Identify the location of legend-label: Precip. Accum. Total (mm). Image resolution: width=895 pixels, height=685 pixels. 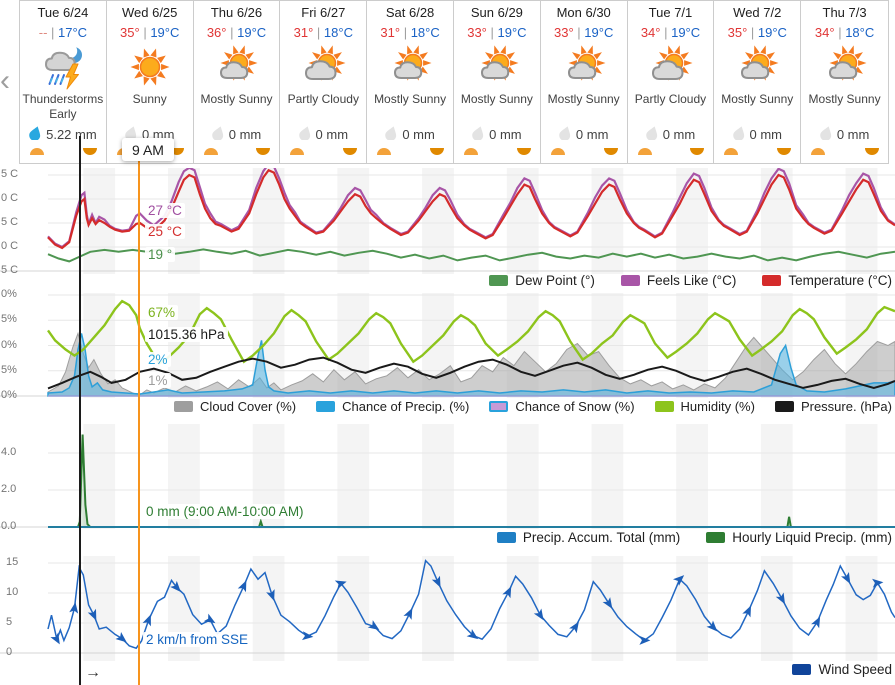
(601, 537).